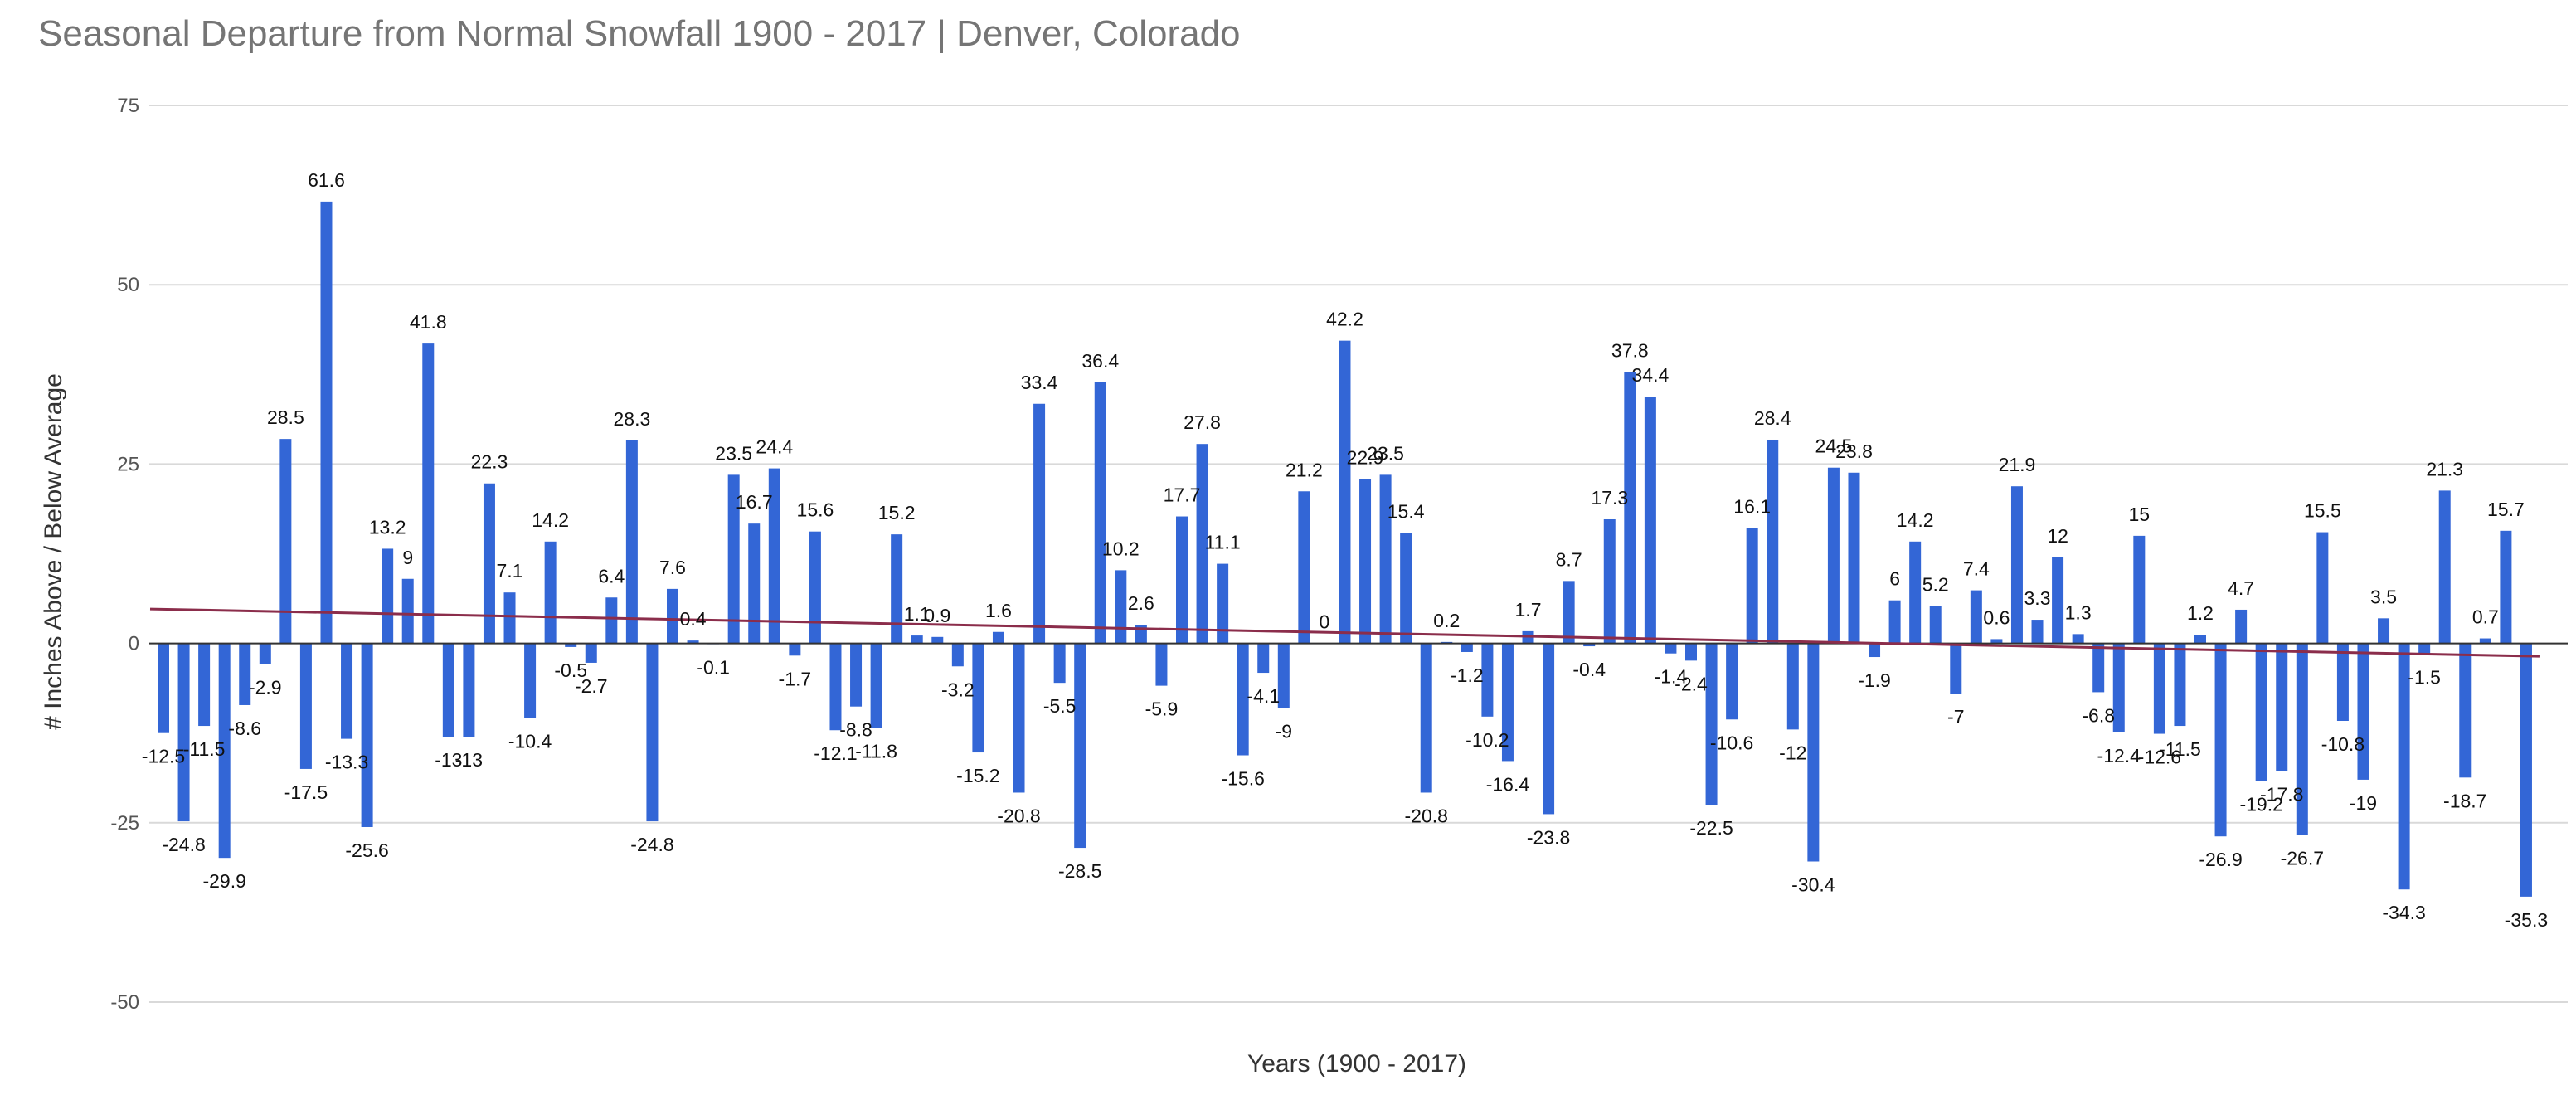 This screenshot has height=1095, width=2576. I want to click on bar-value-label: -15.2, so click(978, 775).